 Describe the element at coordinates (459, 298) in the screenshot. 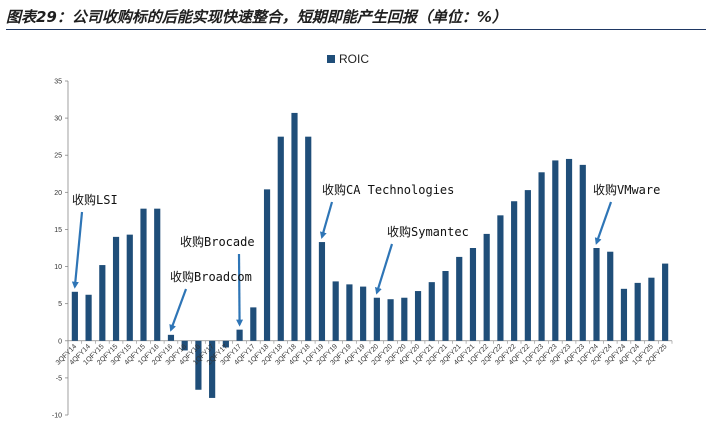

I see `bar-3QFY21` at that location.